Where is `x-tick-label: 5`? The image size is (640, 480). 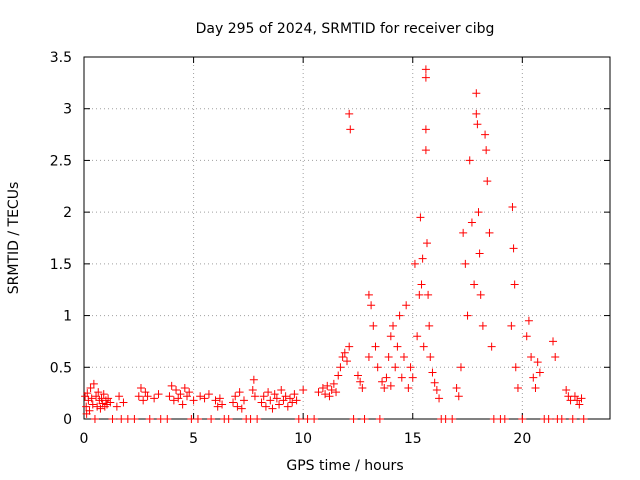 x-tick-label: 5 is located at coordinates (193, 439).